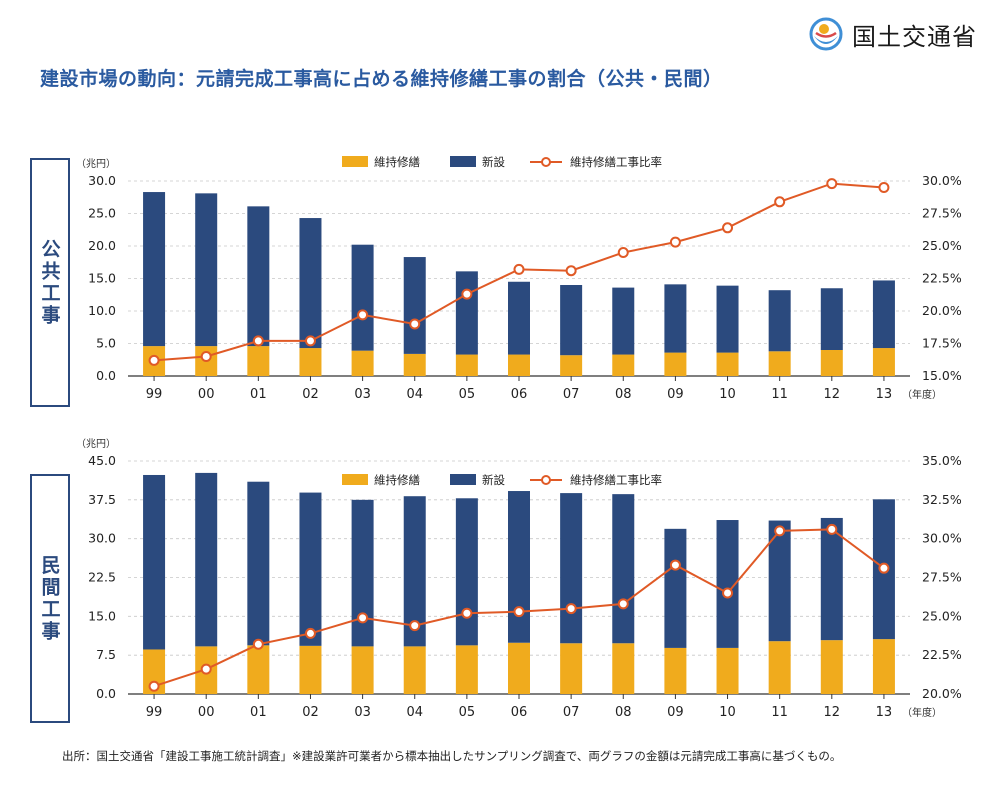  Describe the element at coordinates (942, 499) in the screenshot. I see `y2-tick-label: 32.5%` at that location.